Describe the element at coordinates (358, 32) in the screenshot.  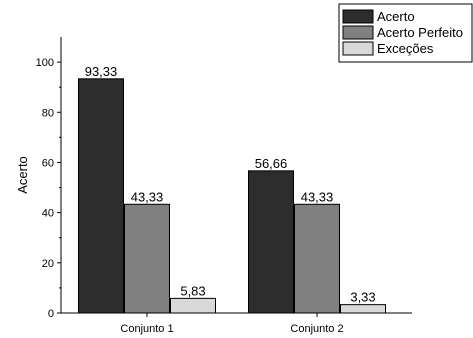
I see `legend-swatch-acerto-perfeito` at that location.